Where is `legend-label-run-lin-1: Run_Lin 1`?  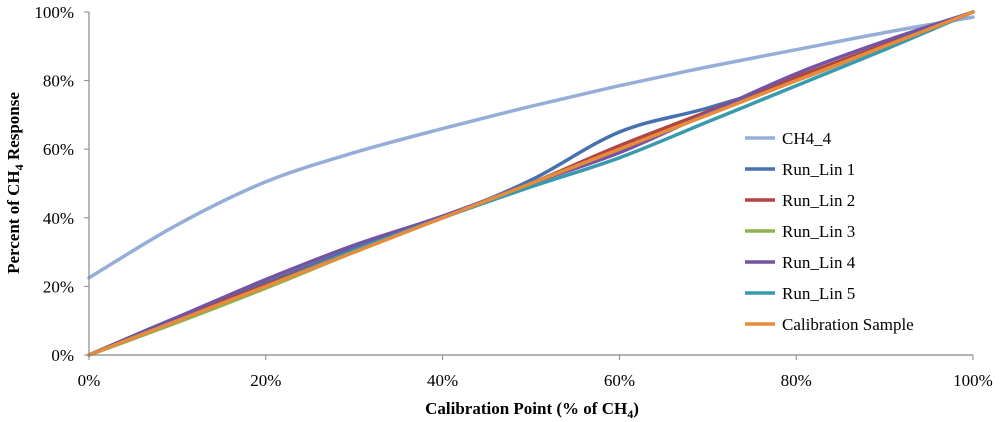
legend-label-run-lin-1: Run_Lin 1 is located at coordinates (818, 169).